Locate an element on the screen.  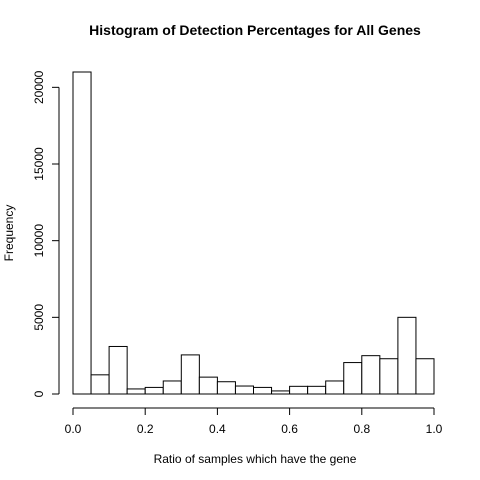
y-tick-label: 0 is located at coordinates (39, 393).